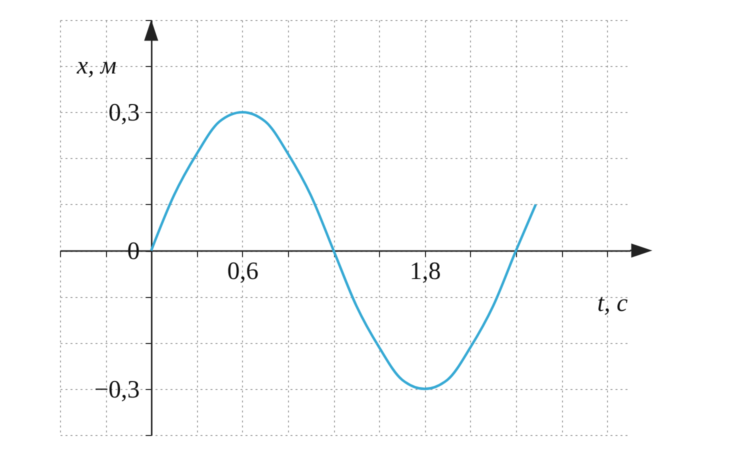 The image size is (750, 459). What do you see at coordinates (117, 390) in the screenshot?
I see `y-tick-label: −0,3` at bounding box center [117, 390].